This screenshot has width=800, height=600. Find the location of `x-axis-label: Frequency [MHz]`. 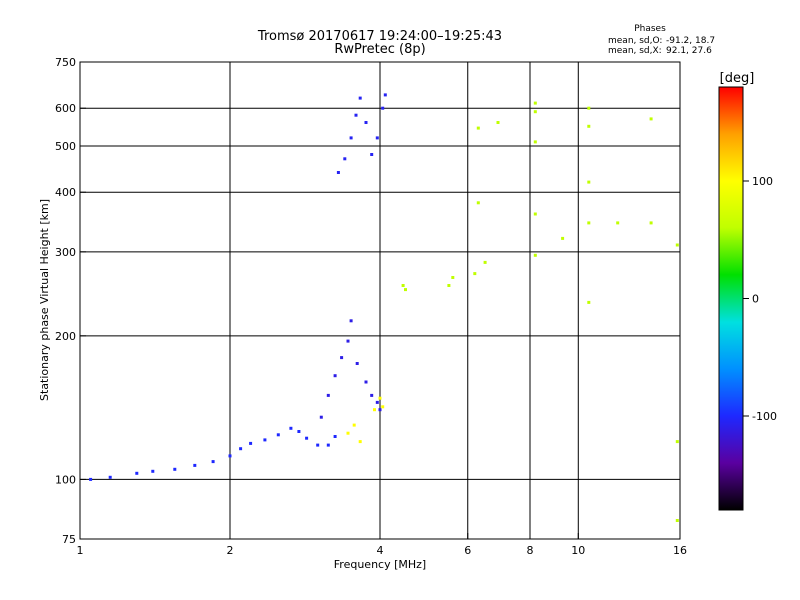

x-axis-label: Frequency [MHz] is located at coordinates (380, 564).